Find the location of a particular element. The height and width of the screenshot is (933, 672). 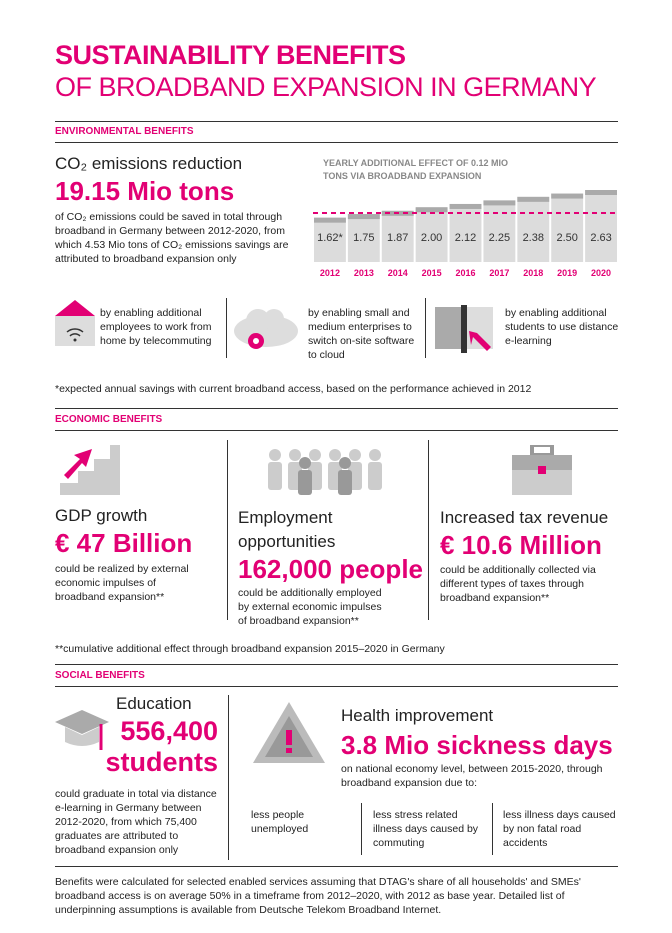

value-label: 1.87 is located at coordinates (397, 238).